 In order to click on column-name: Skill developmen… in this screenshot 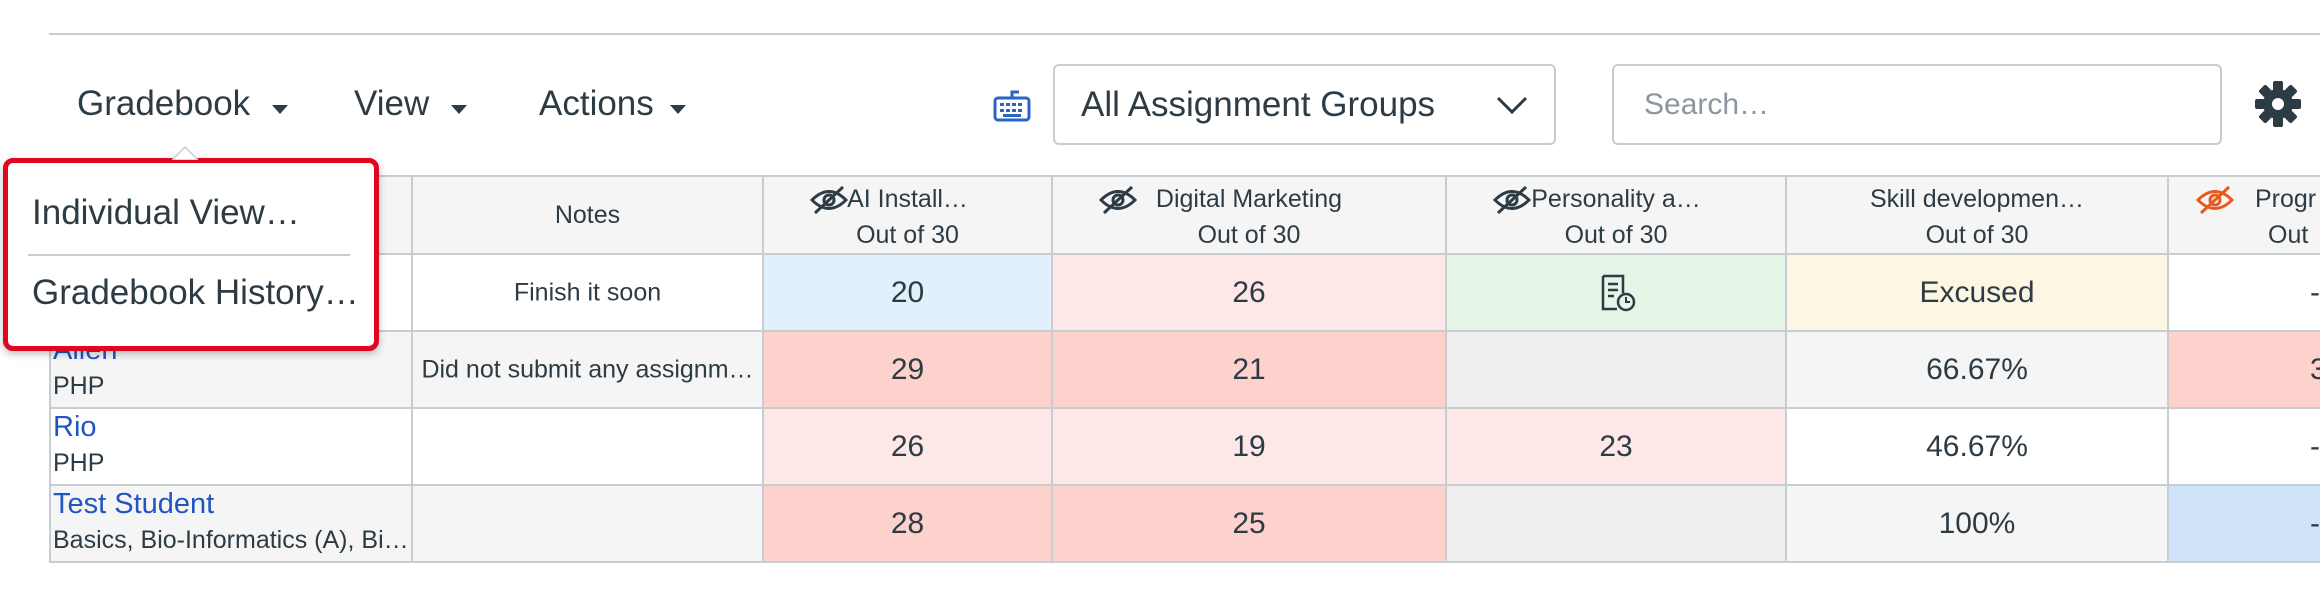, I will do `click(1977, 199)`.